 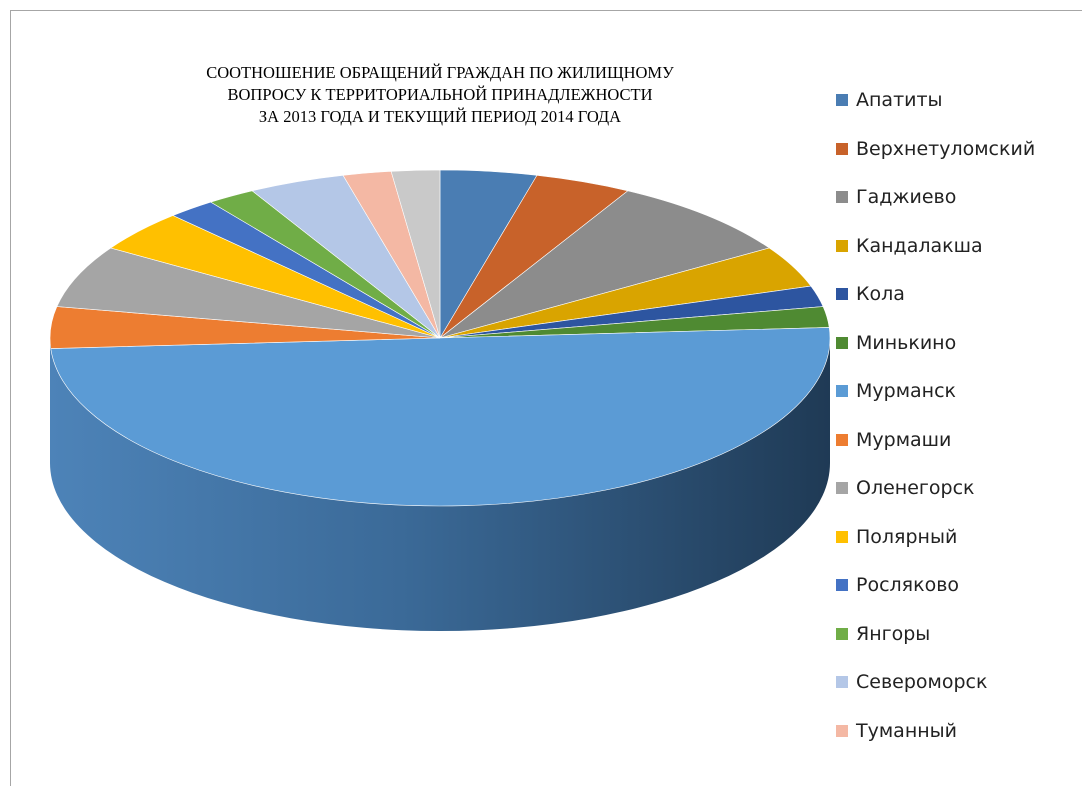 I want to click on legend-item: Верхнетуломский, so click(x=935, y=149).